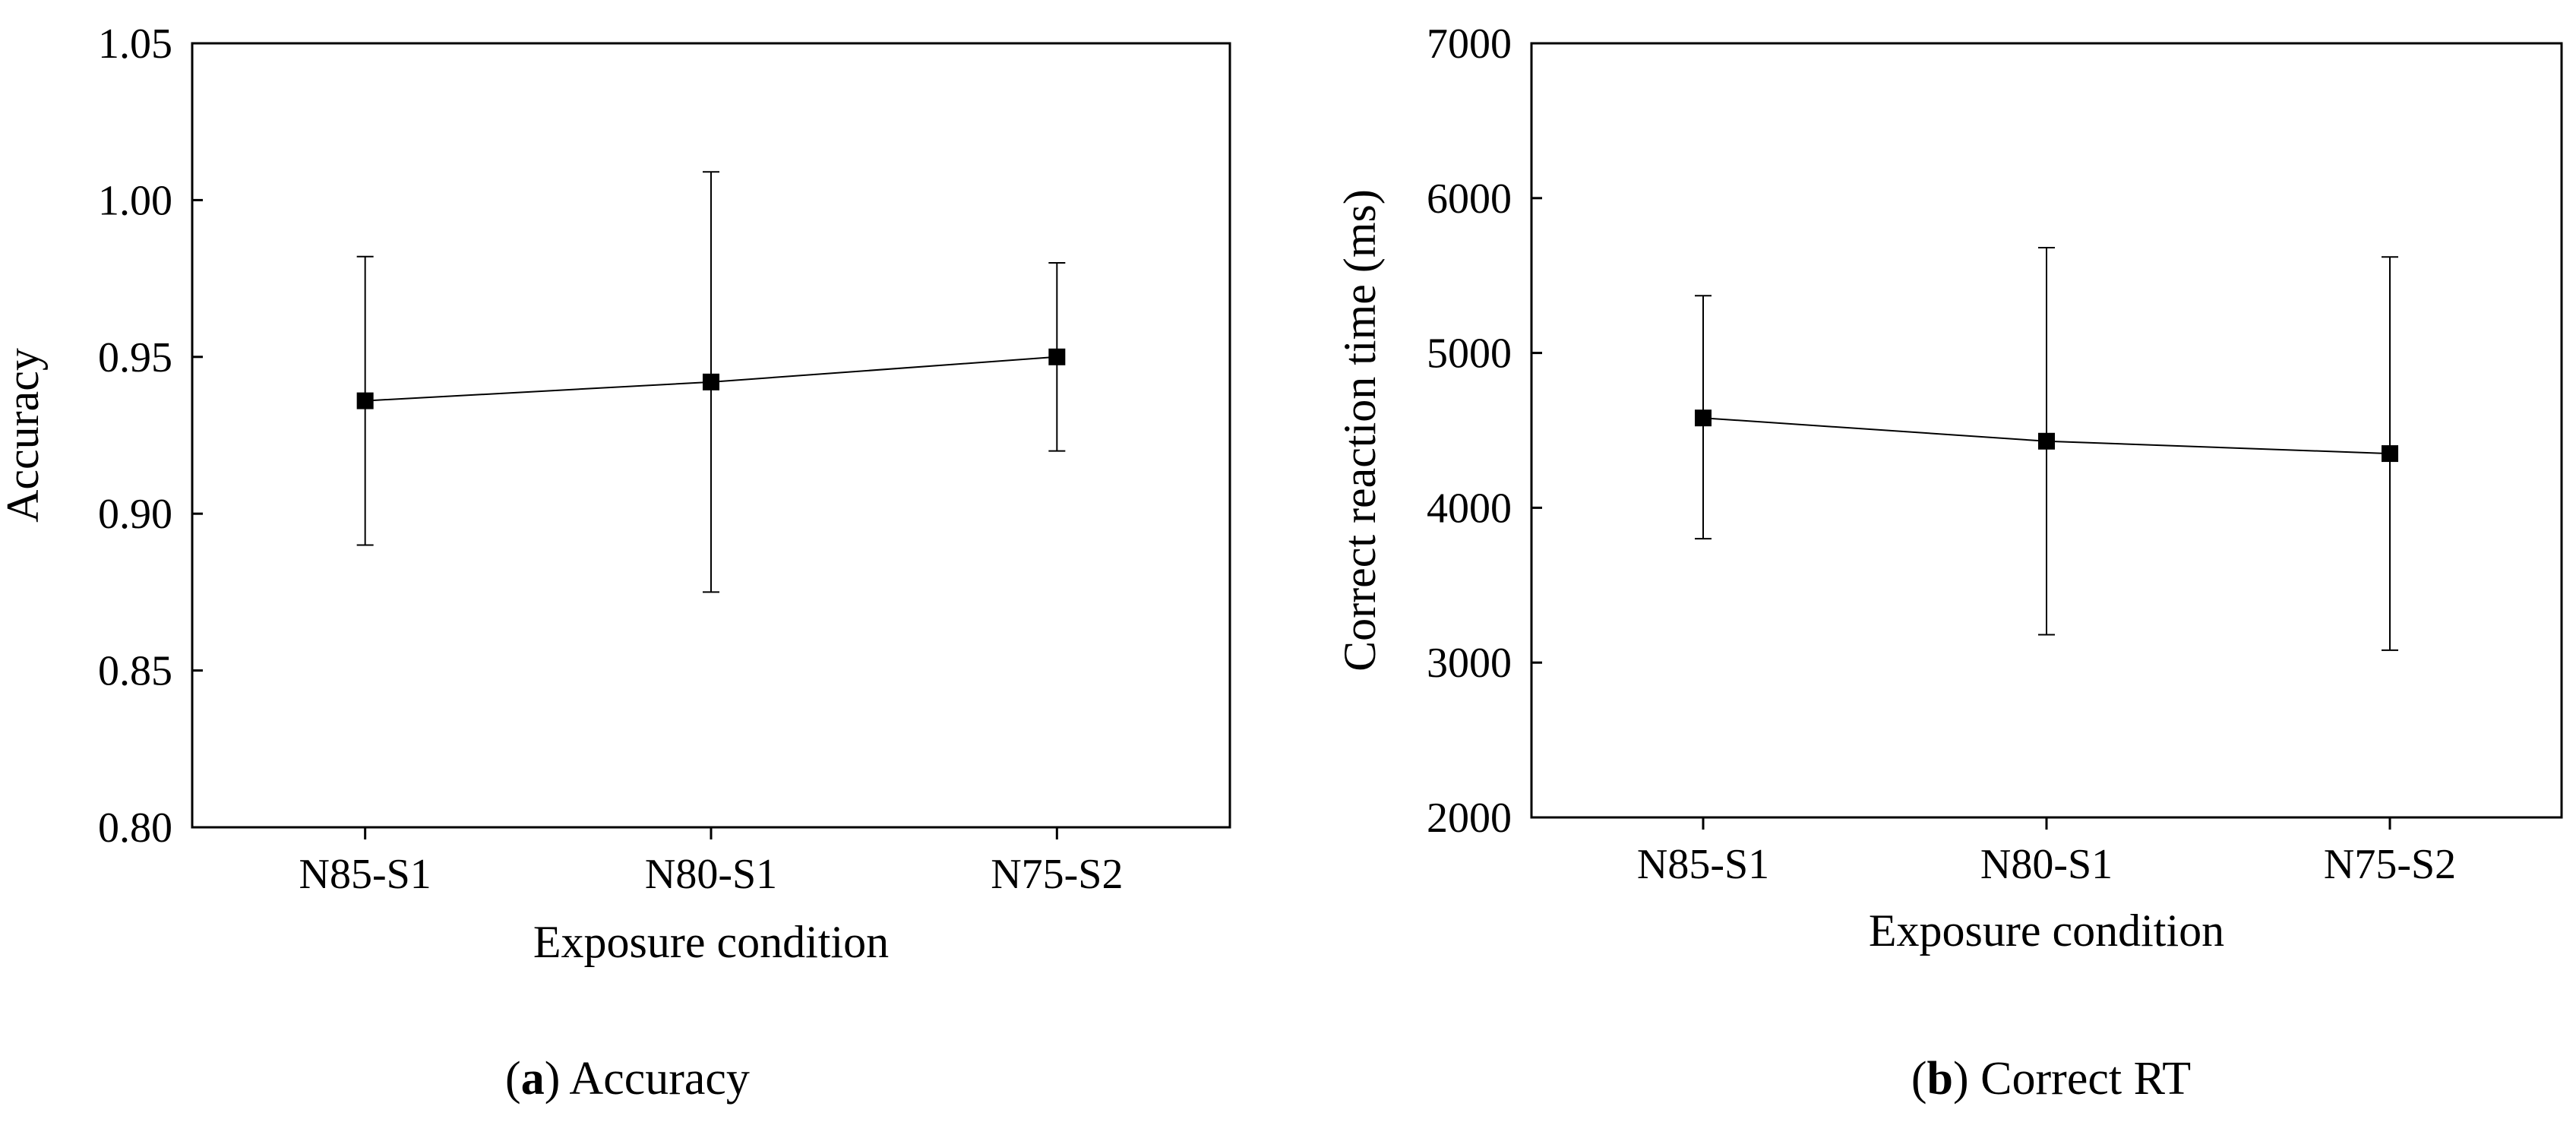 The height and width of the screenshot is (1138, 2576). Describe the element at coordinates (1469, 44) in the screenshot. I see `y-tick-label: 7000` at that location.